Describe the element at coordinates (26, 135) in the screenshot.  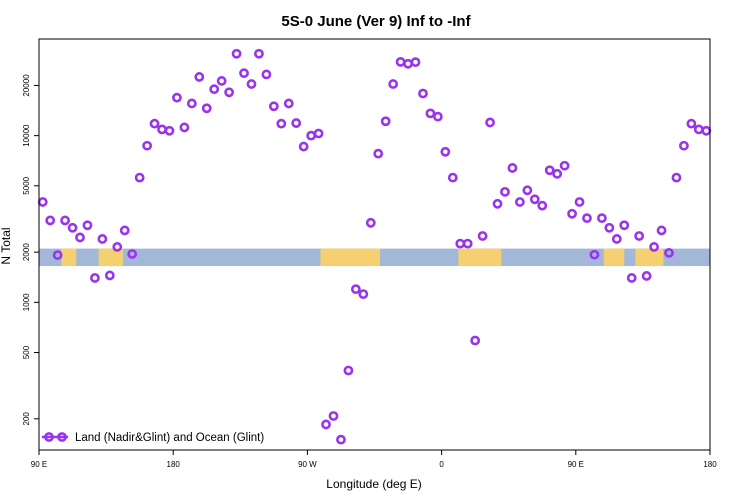
I see `y-tick-label: 10000` at that location.